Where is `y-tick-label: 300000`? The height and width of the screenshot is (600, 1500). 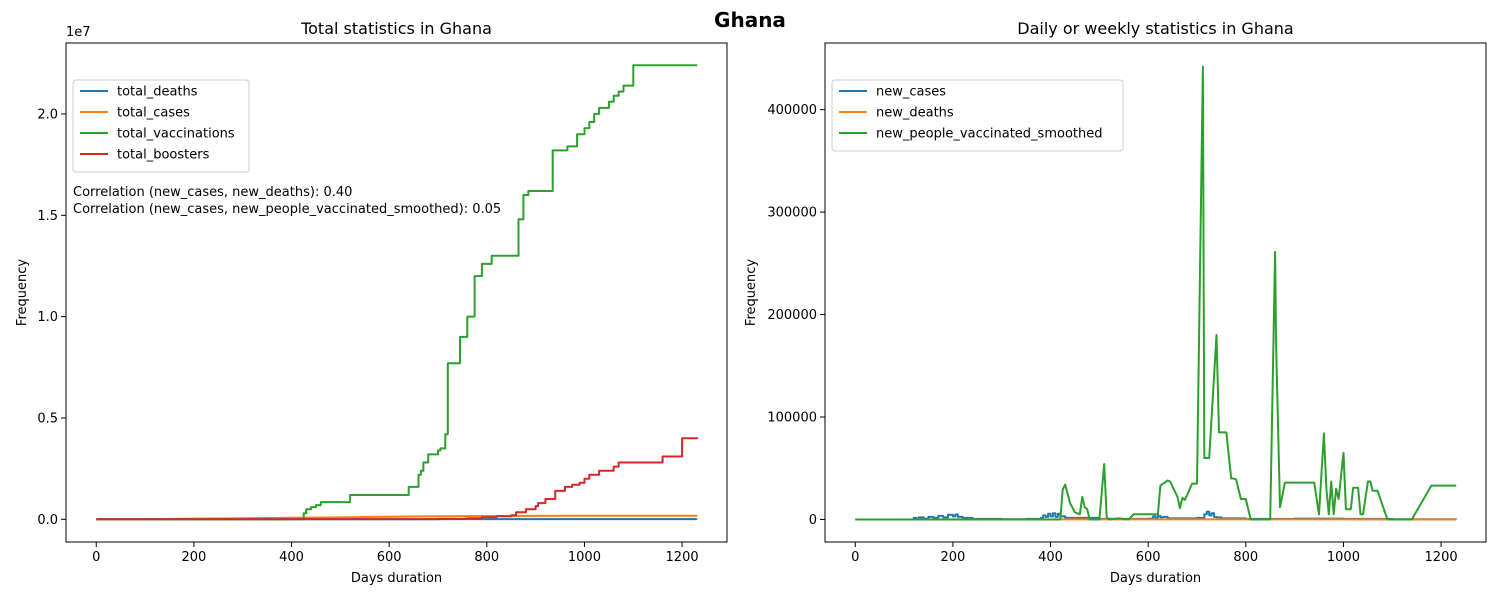
y-tick-label: 300000 is located at coordinates (792, 213).